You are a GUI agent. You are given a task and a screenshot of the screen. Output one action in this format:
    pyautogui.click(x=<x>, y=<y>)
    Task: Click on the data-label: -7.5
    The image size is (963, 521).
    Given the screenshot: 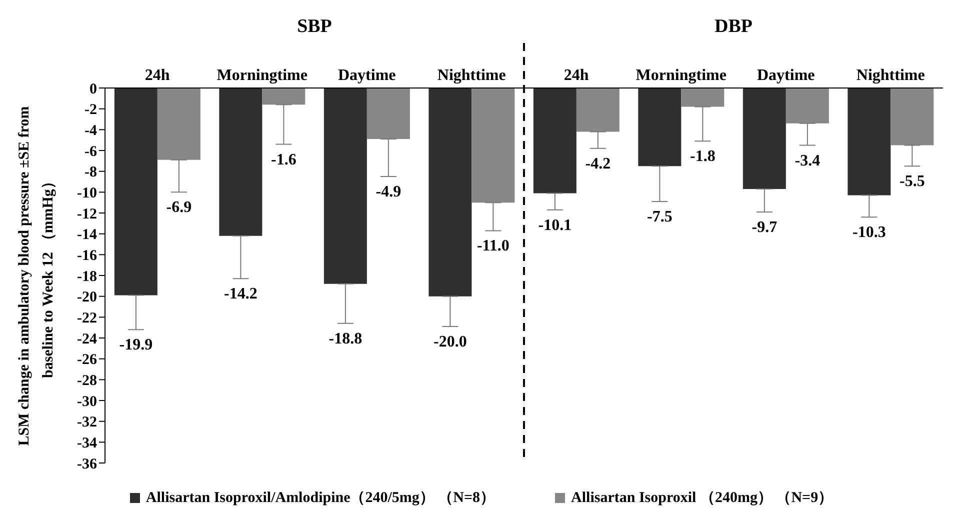 What is the action you would take?
    pyautogui.click(x=659, y=217)
    